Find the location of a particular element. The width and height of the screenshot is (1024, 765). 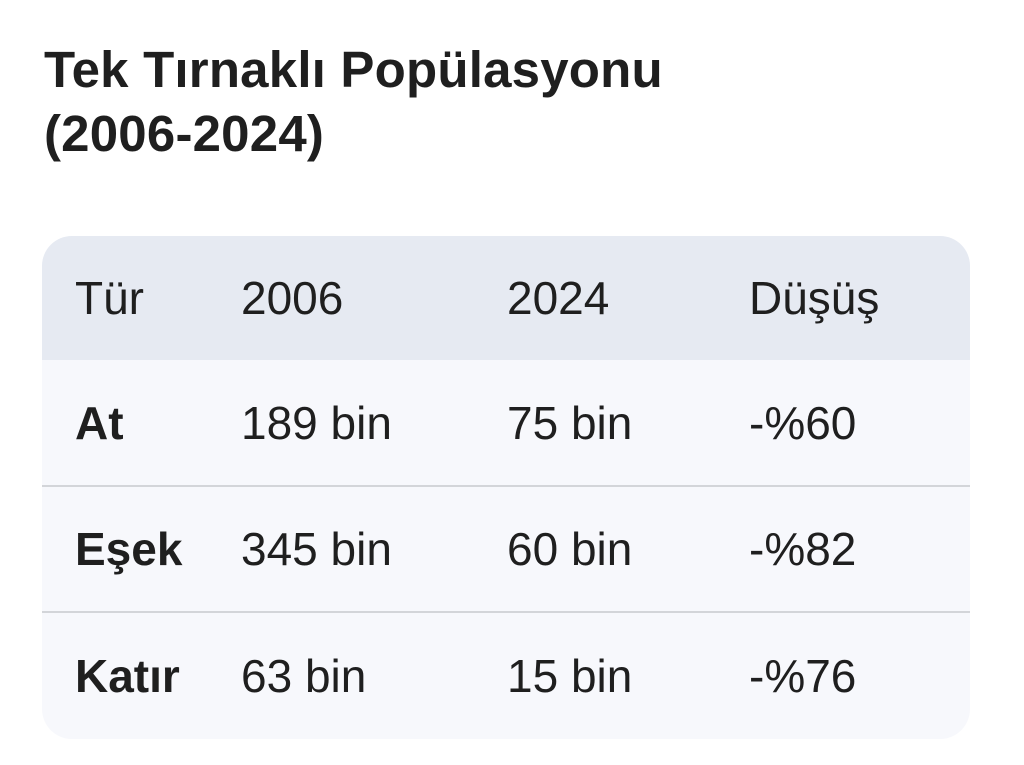

cell-species: At is located at coordinates (99, 422).